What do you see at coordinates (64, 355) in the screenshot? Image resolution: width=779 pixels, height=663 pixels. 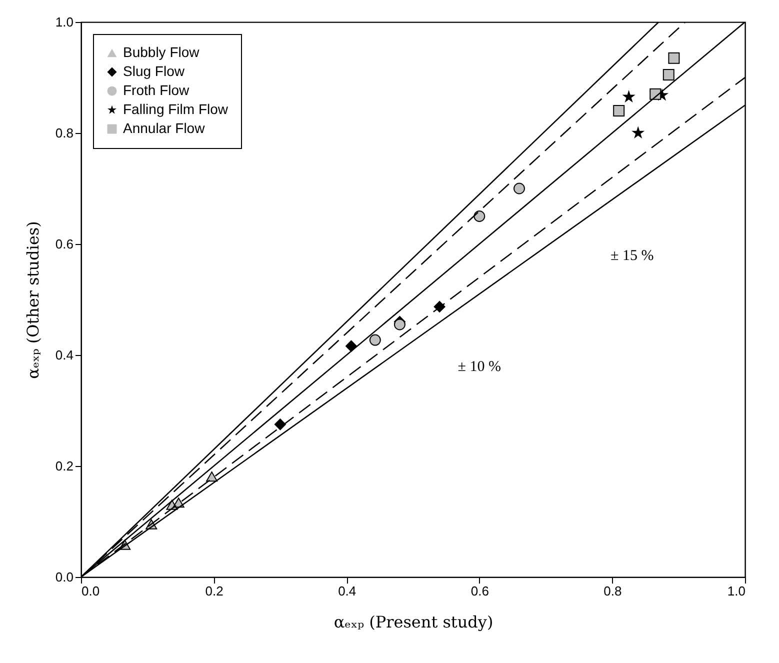 I see `y-tick-label: 0.4` at bounding box center [64, 355].